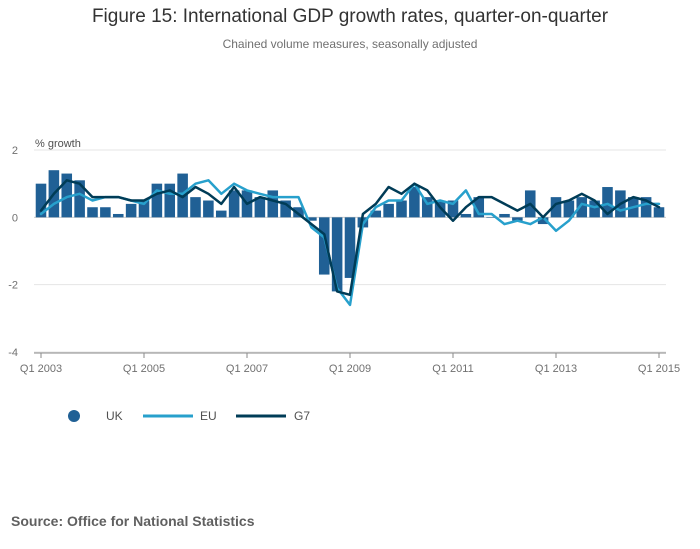 The height and width of the screenshot is (549, 700). Describe the element at coordinates (13, 286) in the screenshot. I see `y-tick-label: -2` at that location.